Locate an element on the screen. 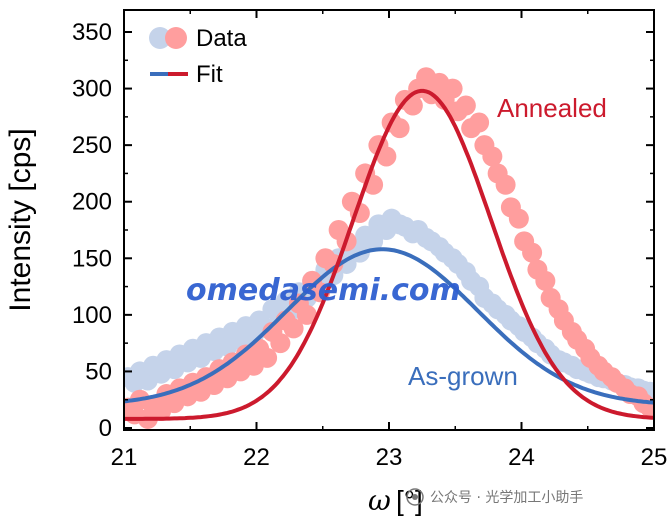 The image size is (667, 523). x-tick-label: 23 is located at coordinates (389, 457).